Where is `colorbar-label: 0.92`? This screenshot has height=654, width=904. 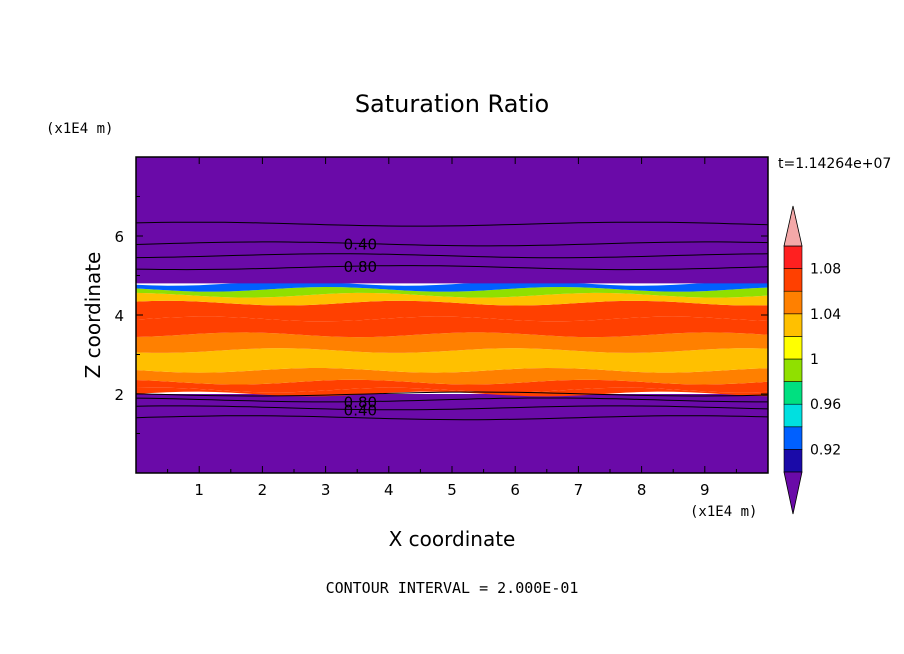
colorbar-label: 0.92 is located at coordinates (825, 450).